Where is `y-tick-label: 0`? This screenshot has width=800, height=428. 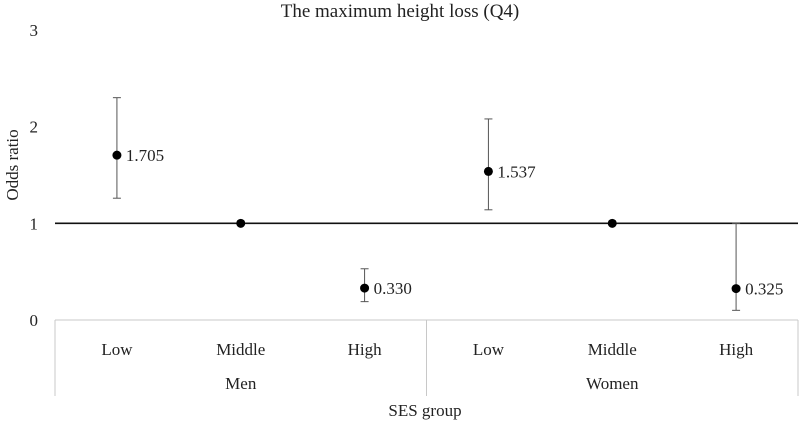 y-tick-label: 0 is located at coordinates (34, 320).